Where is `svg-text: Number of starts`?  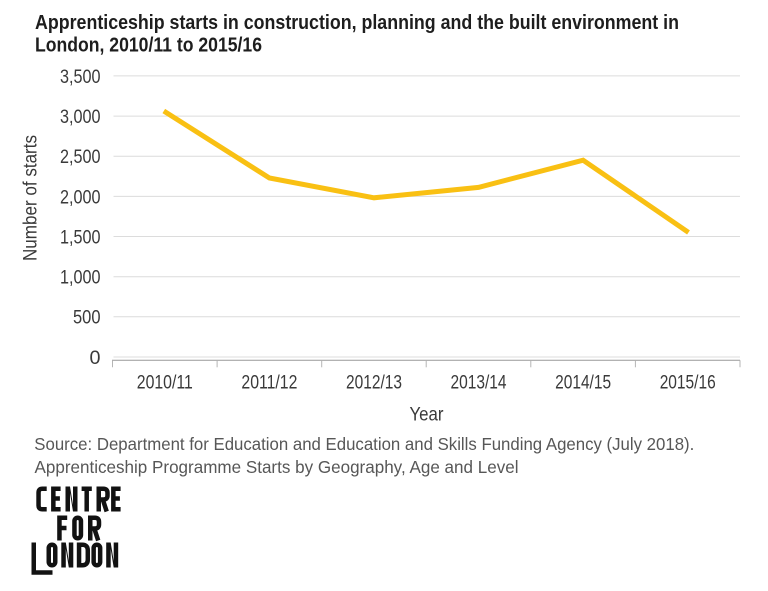 svg-text: Number of starts is located at coordinates (31, 198).